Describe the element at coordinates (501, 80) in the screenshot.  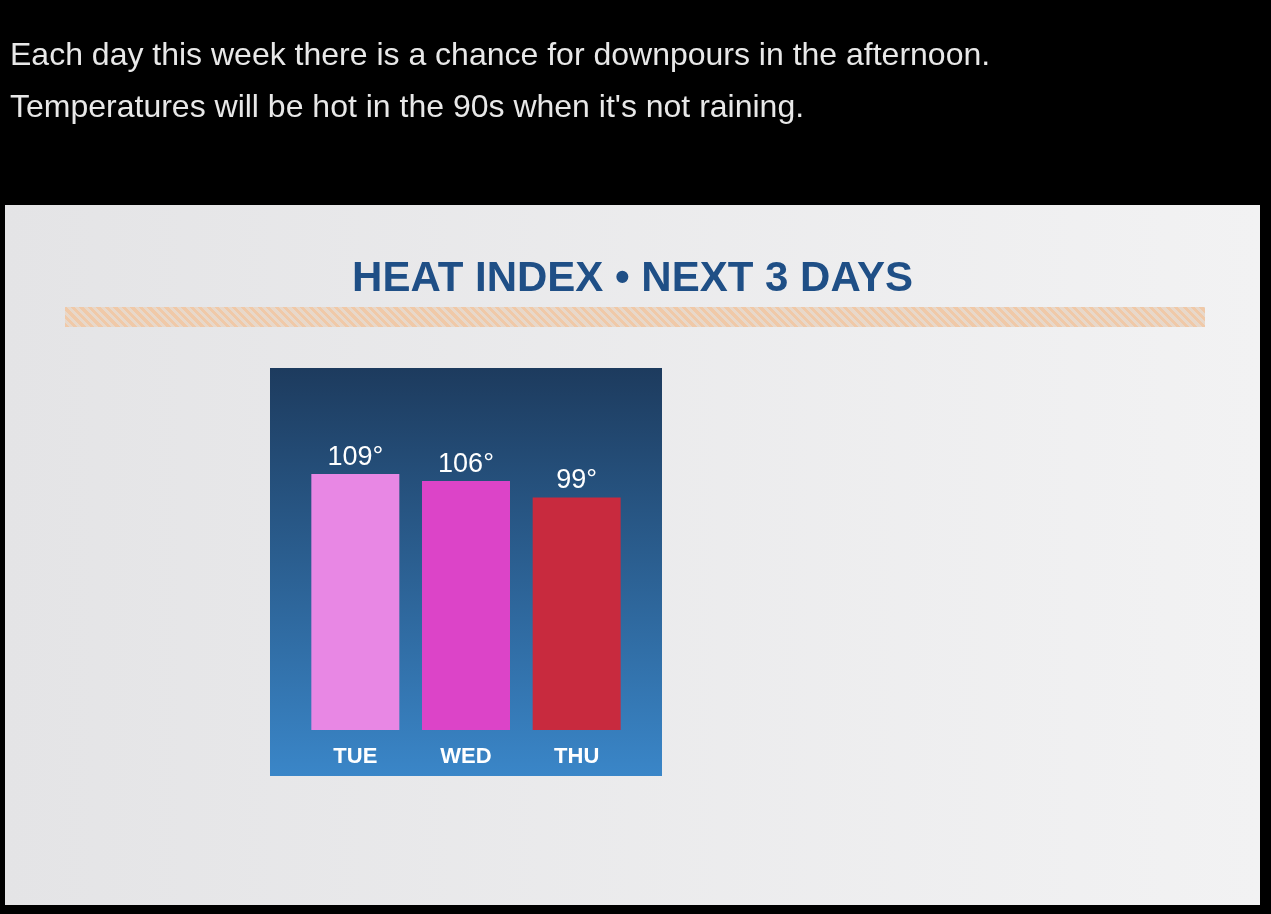
I see `chart-subtitle: Each day this week there is a chance for downpours in the afternoon. Temperatures will be hot in the 90s when it's not raining.` at that location.